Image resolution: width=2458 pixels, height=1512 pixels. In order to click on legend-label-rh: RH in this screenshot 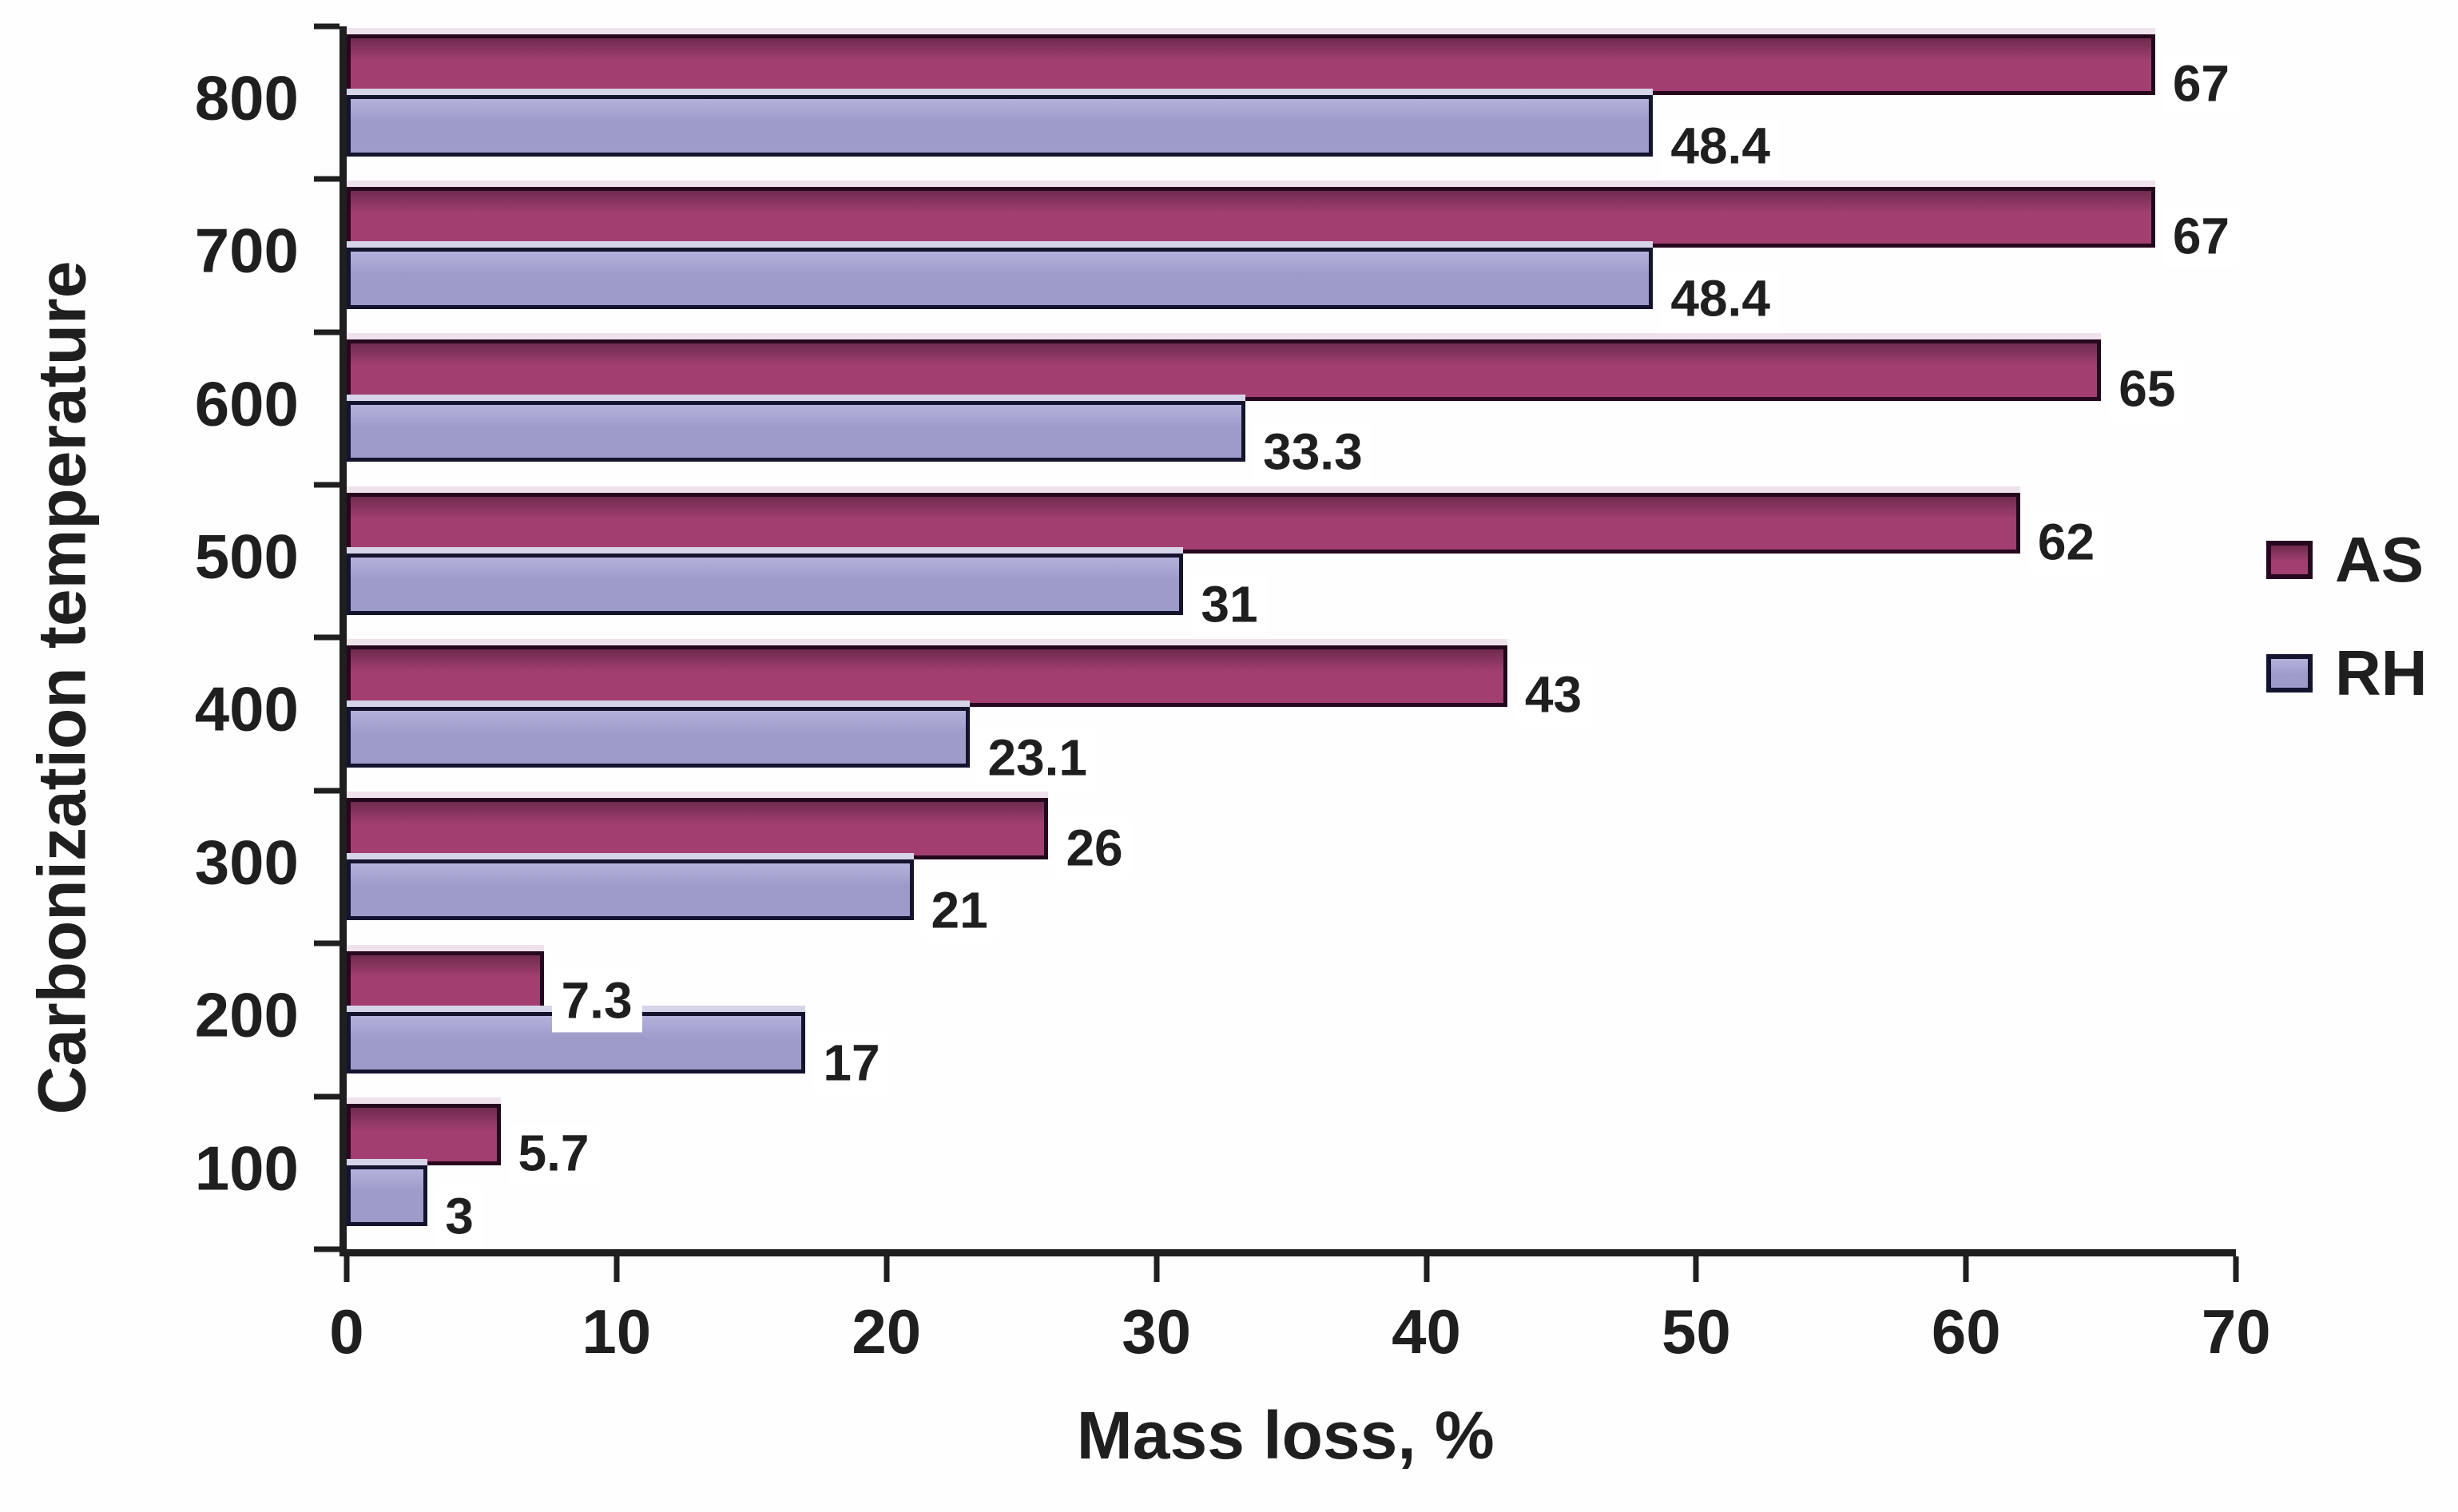, I will do `click(2381, 672)`.